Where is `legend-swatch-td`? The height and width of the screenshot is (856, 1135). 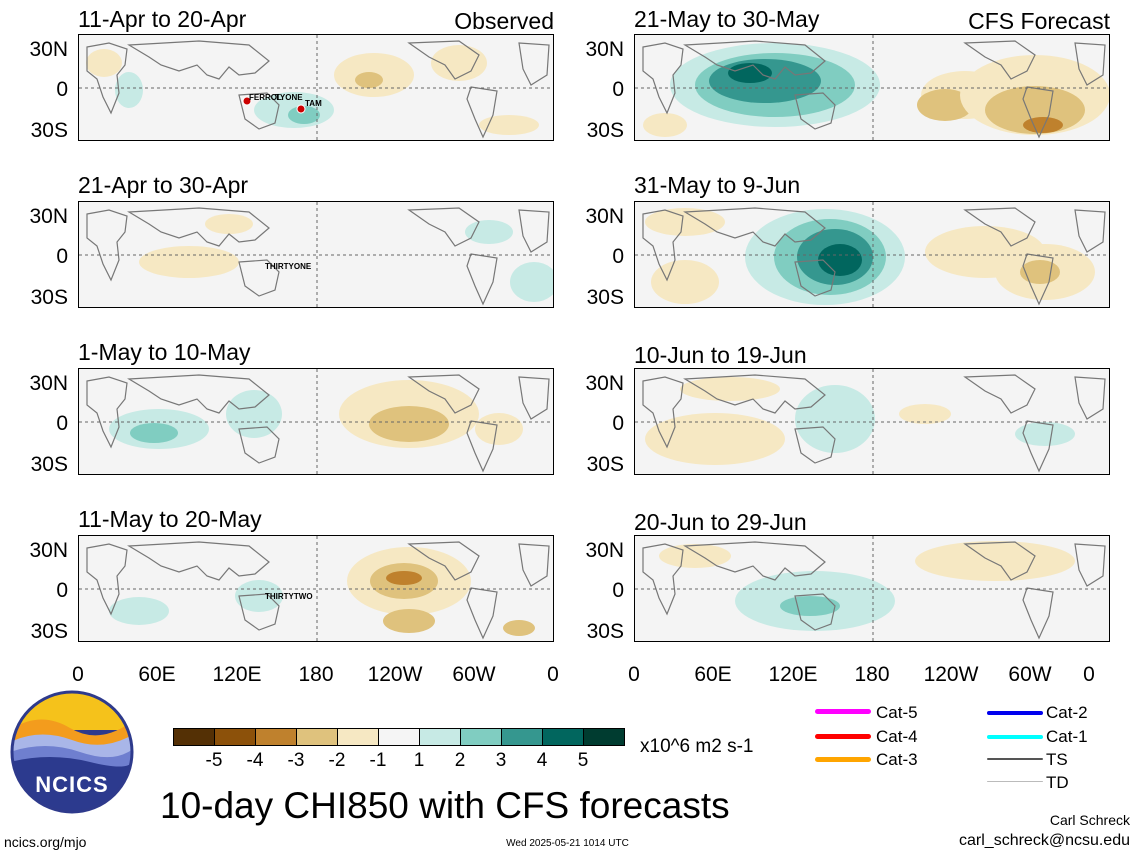 legend-swatch-td is located at coordinates (1015, 781).